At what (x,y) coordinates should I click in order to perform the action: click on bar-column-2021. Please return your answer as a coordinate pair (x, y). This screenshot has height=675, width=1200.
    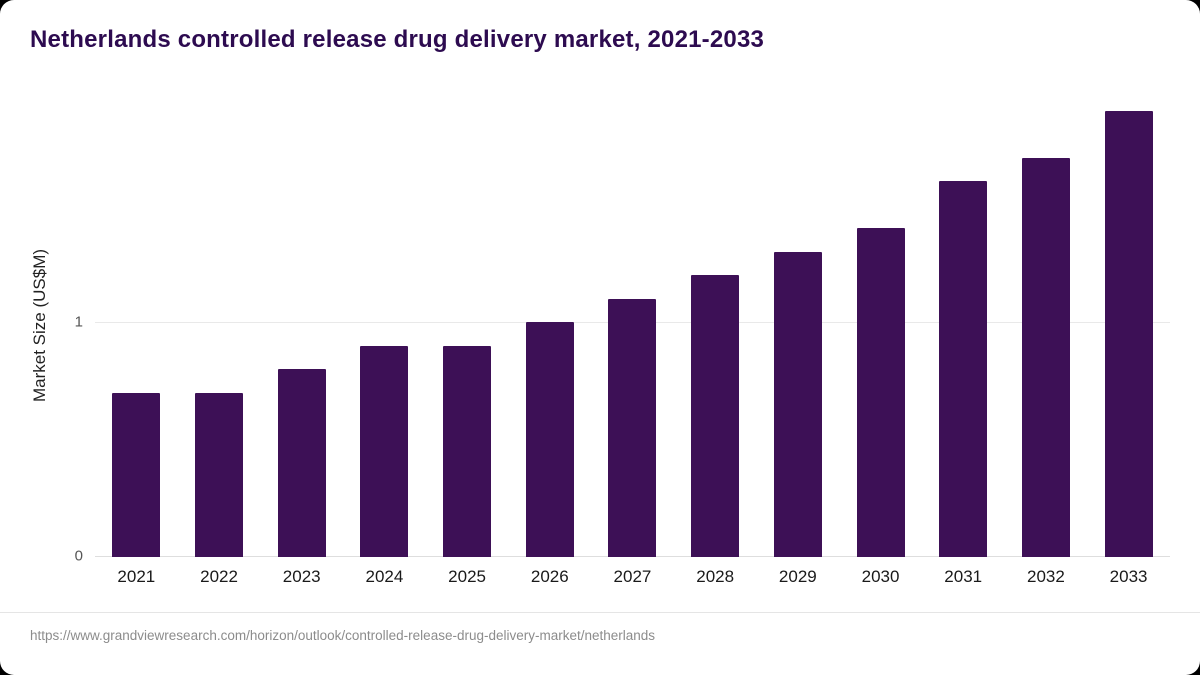
    Looking at the image, I should click on (136, 322).